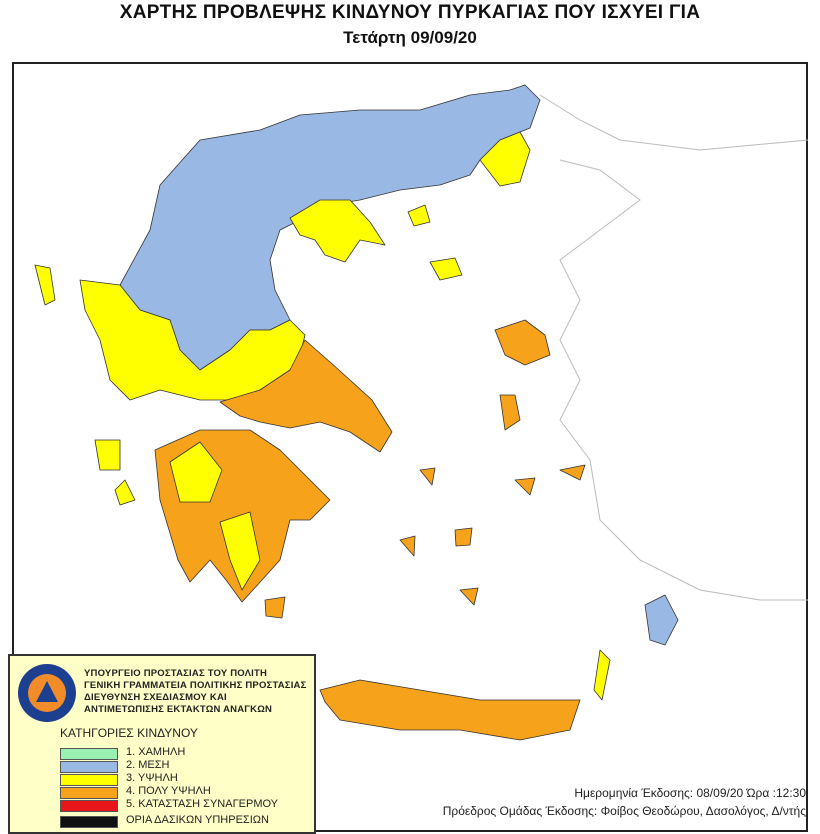 The width and height of the screenshot is (820, 834). I want to click on region-corfu, so click(45, 285).